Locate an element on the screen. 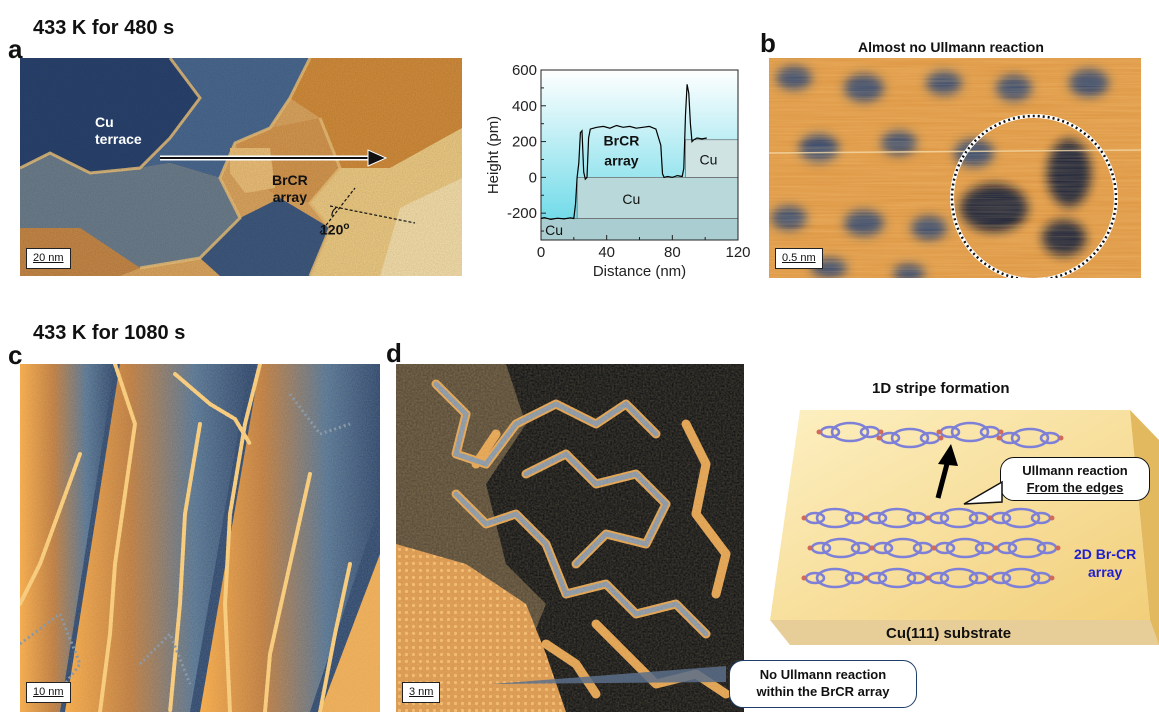  height-profile-line is located at coordinates (623, 152).